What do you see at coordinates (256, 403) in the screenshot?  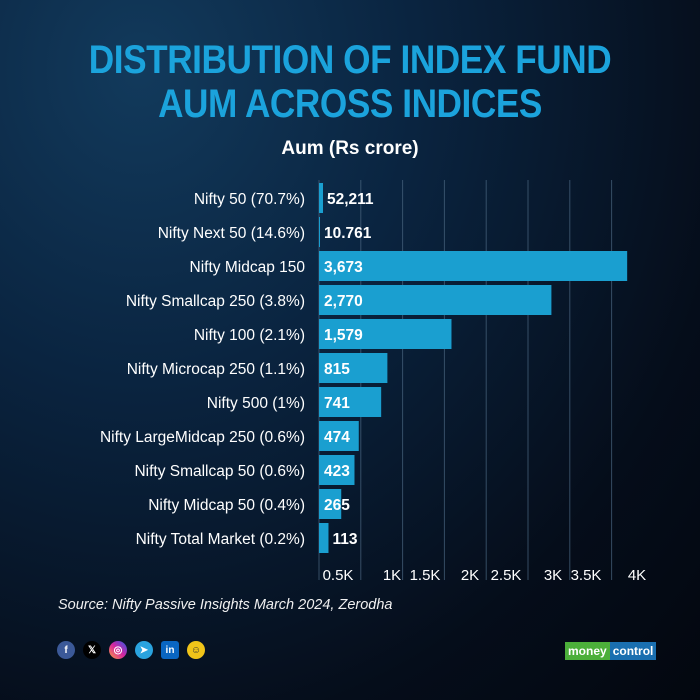 I see `category-label: Nifty 500 (1%)` at bounding box center [256, 403].